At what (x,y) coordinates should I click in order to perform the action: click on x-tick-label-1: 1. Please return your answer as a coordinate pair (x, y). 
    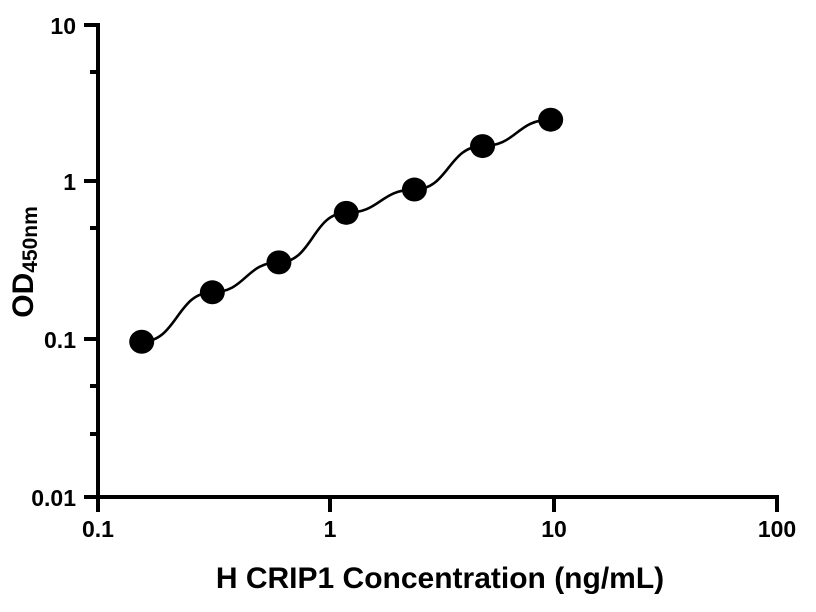
    Looking at the image, I should click on (330, 529).